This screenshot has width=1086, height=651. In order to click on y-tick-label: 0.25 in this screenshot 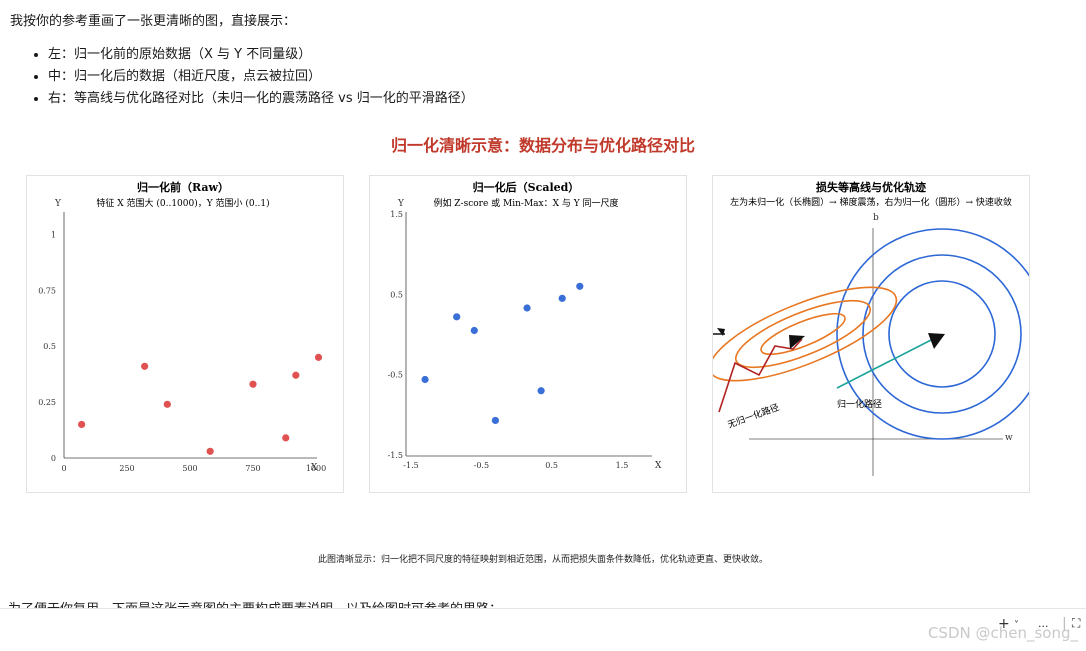, I will do `click(47, 402)`.